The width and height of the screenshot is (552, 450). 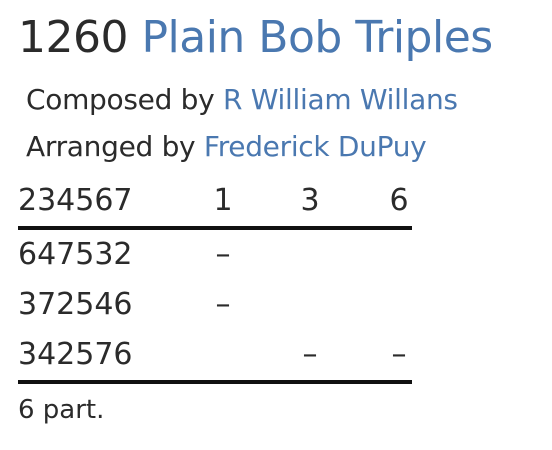 What do you see at coordinates (111, 146) in the screenshot?
I see `arranger-prefix: Arranged by` at bounding box center [111, 146].